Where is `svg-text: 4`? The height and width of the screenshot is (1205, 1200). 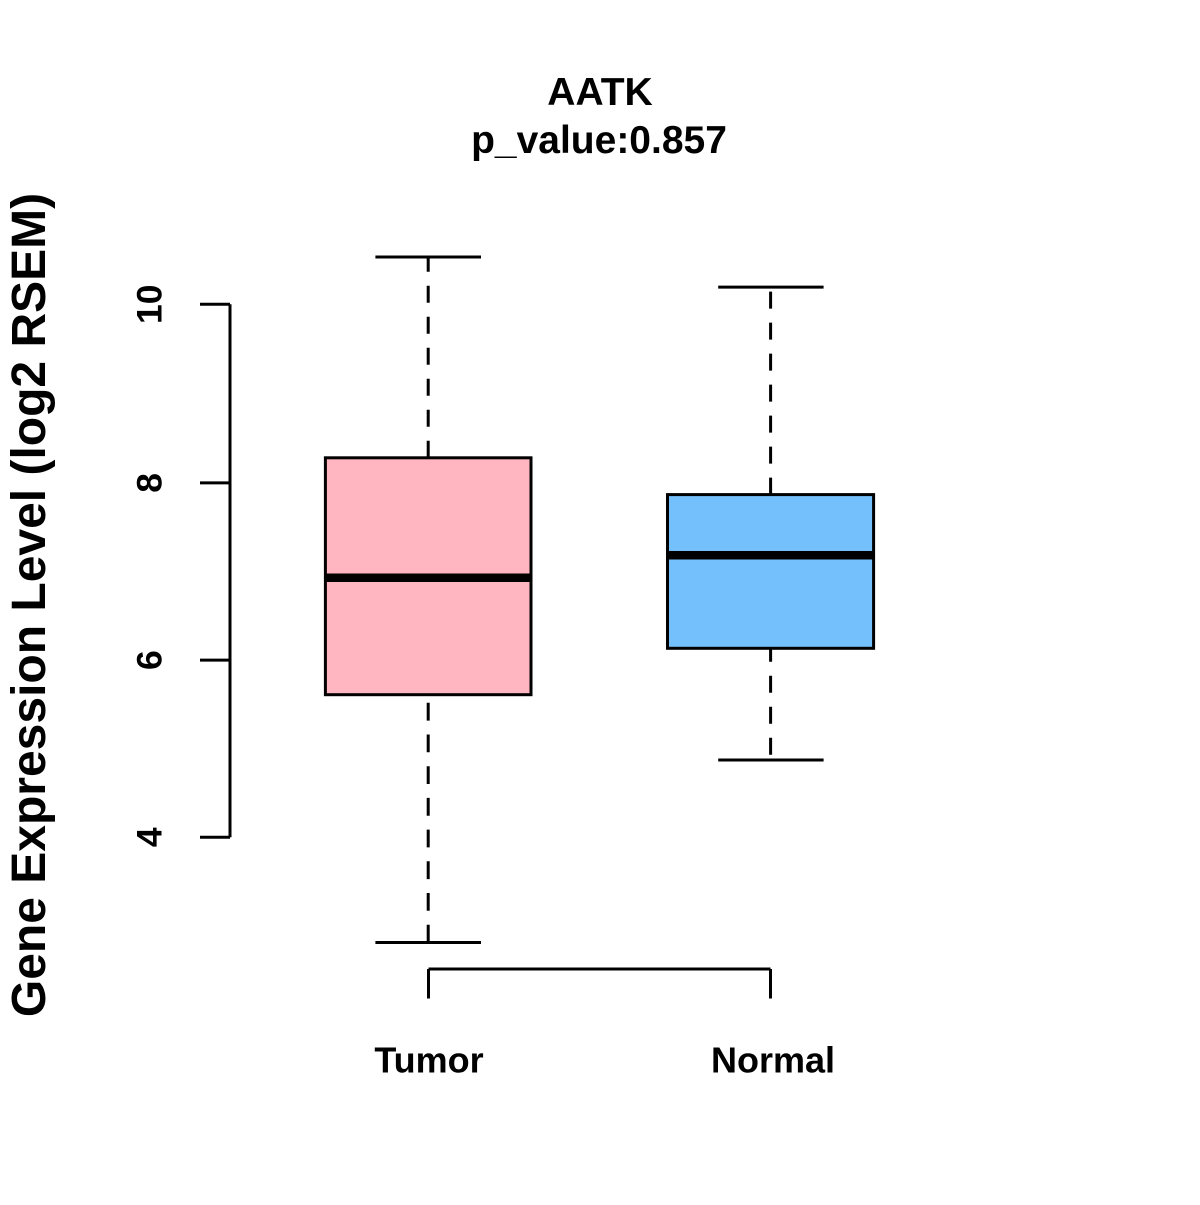 svg-text: 4 is located at coordinates (150, 837).